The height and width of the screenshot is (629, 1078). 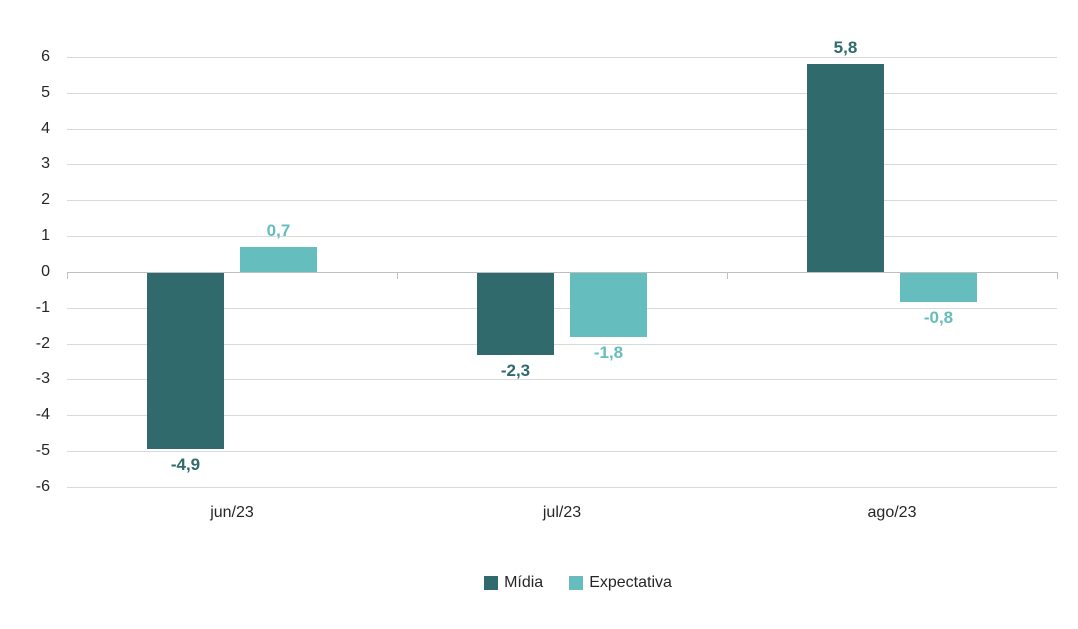 What do you see at coordinates (515, 371) in the screenshot?
I see `value-label: -2,3` at bounding box center [515, 371].